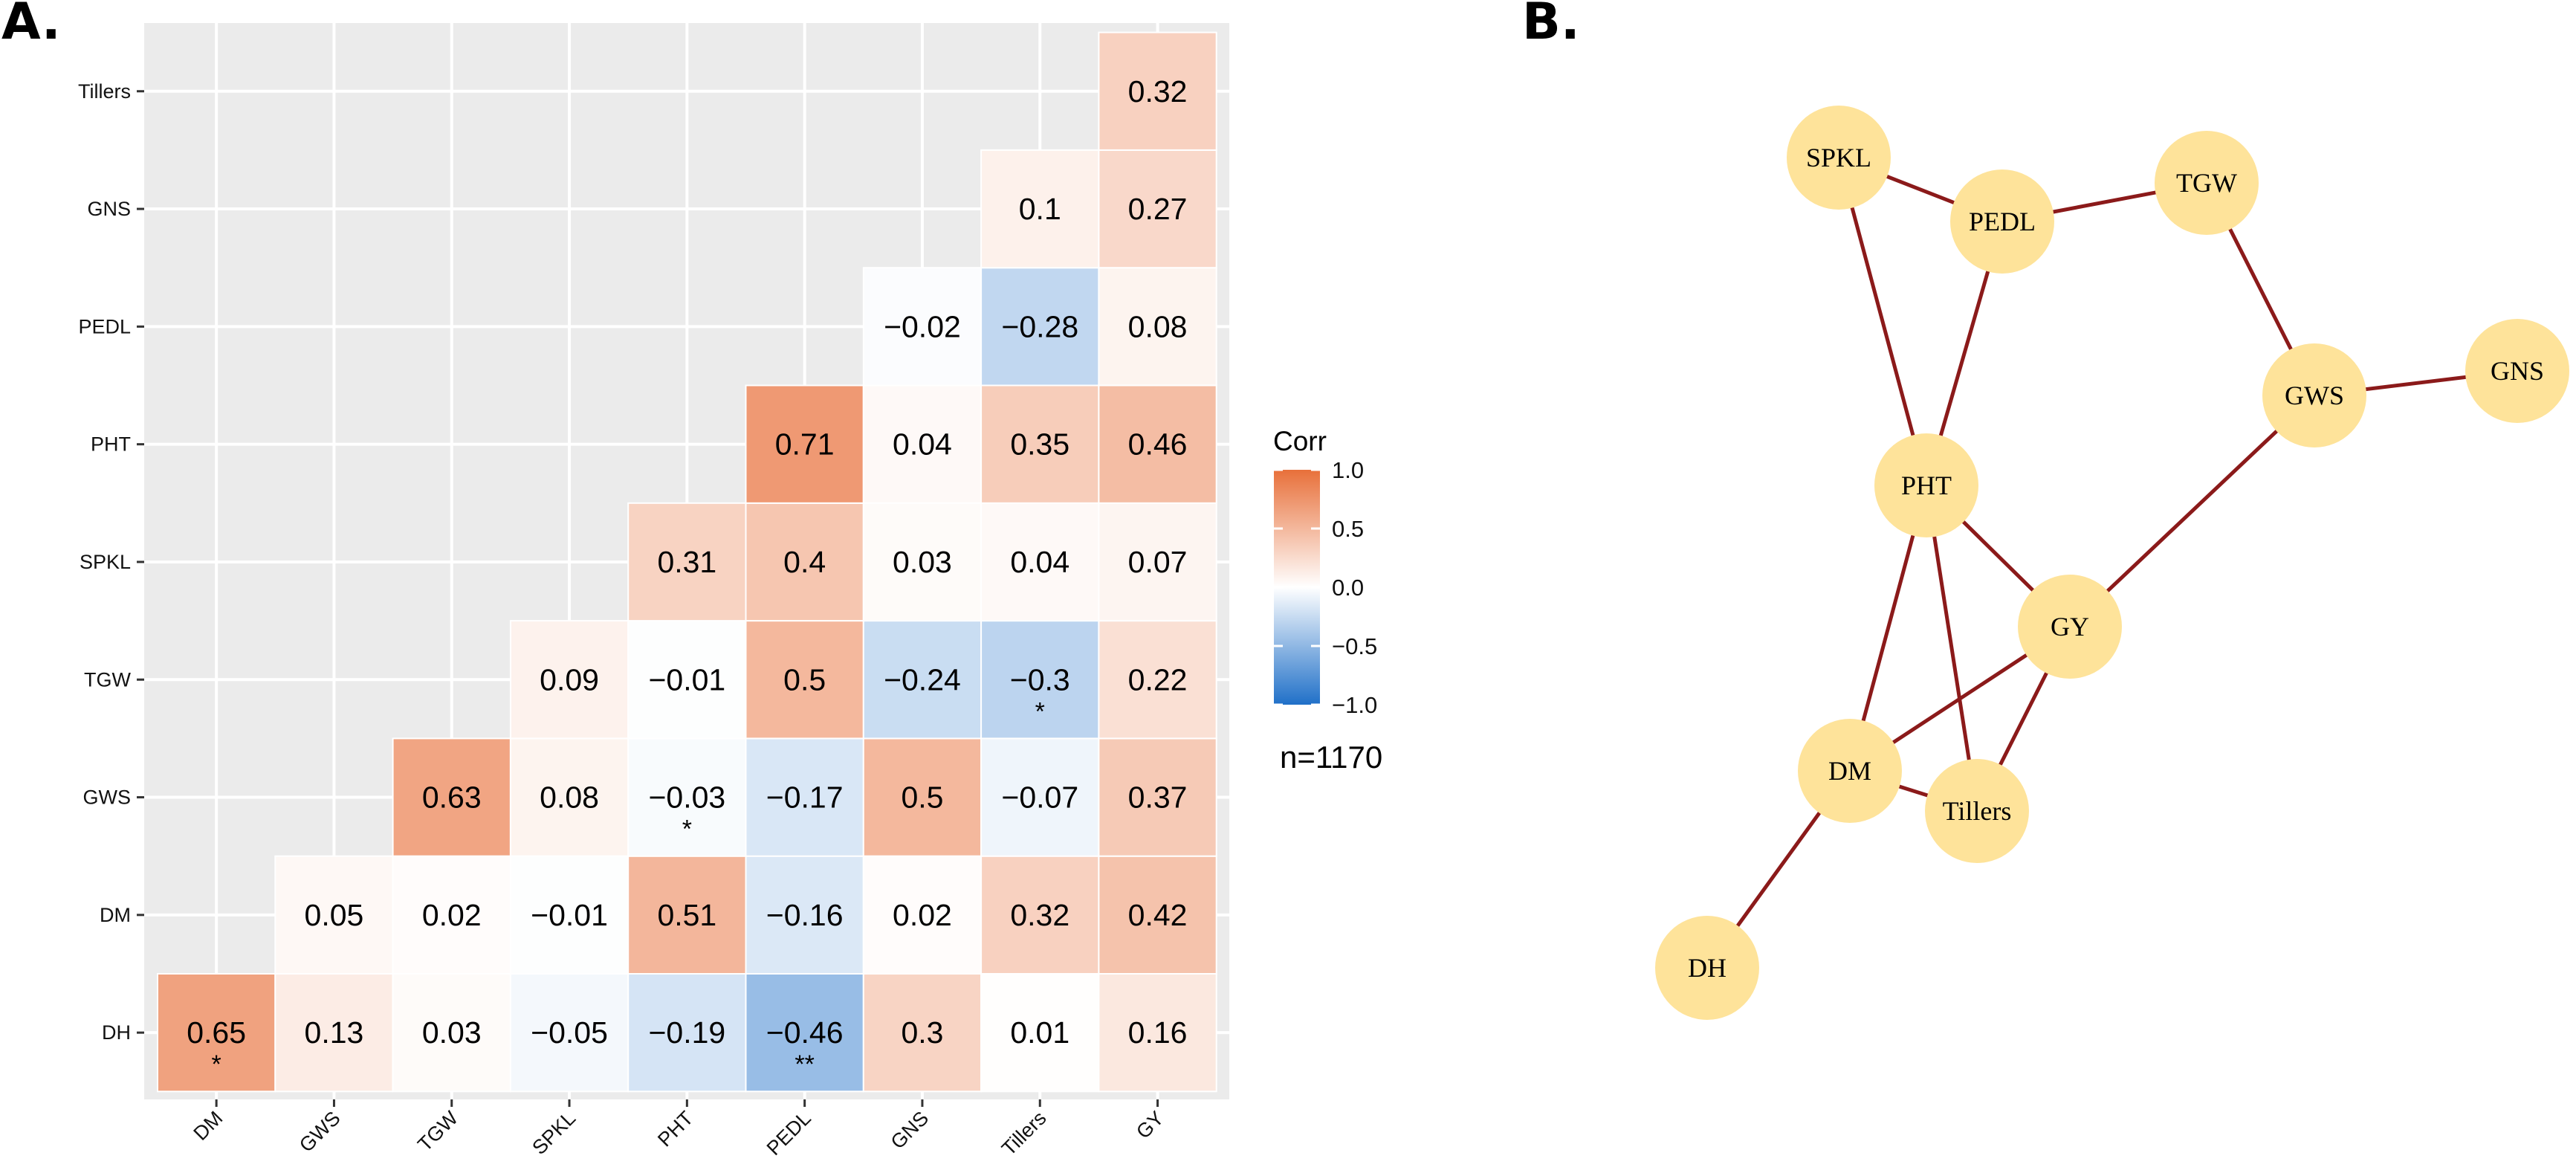  I want to click on cell-value-label: −0.02, so click(922, 326).